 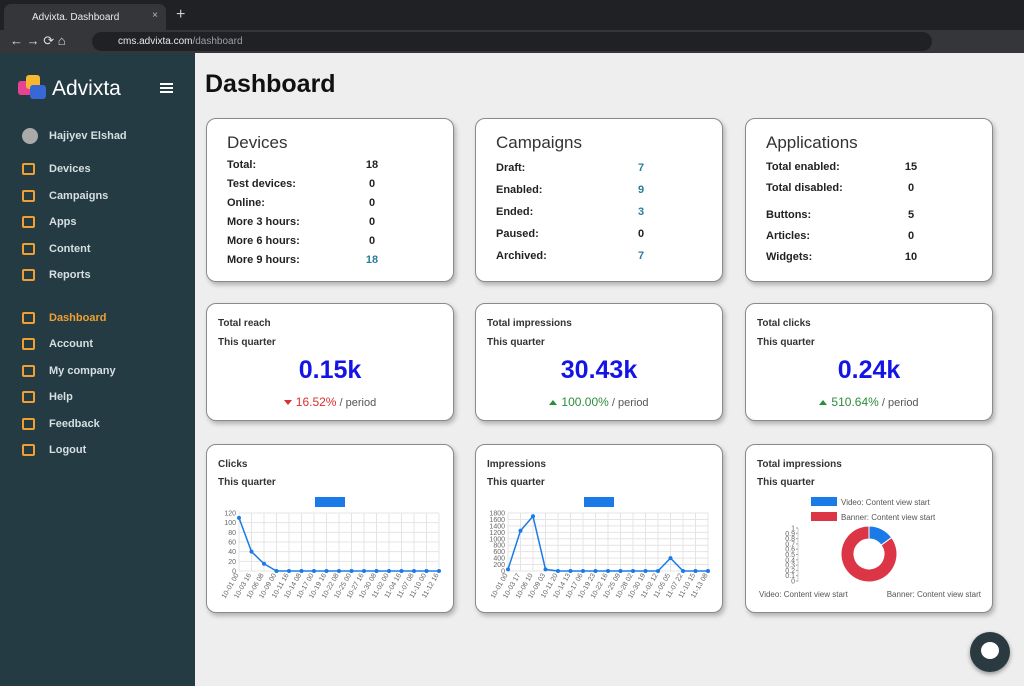 I want to click on menu-item: Reports, so click(x=56, y=275).